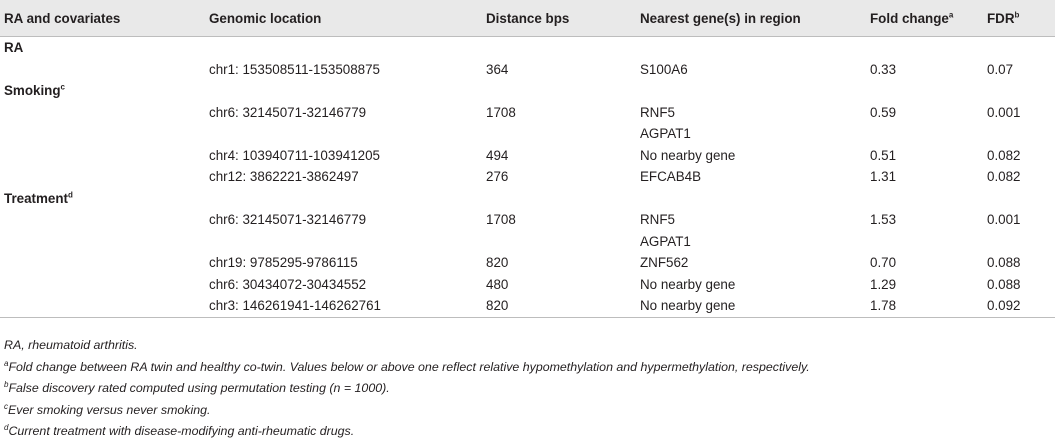 This screenshot has height=443, width=1055. Describe the element at coordinates (883, 284) in the screenshot. I see `cell-fold: 1.29` at that location.